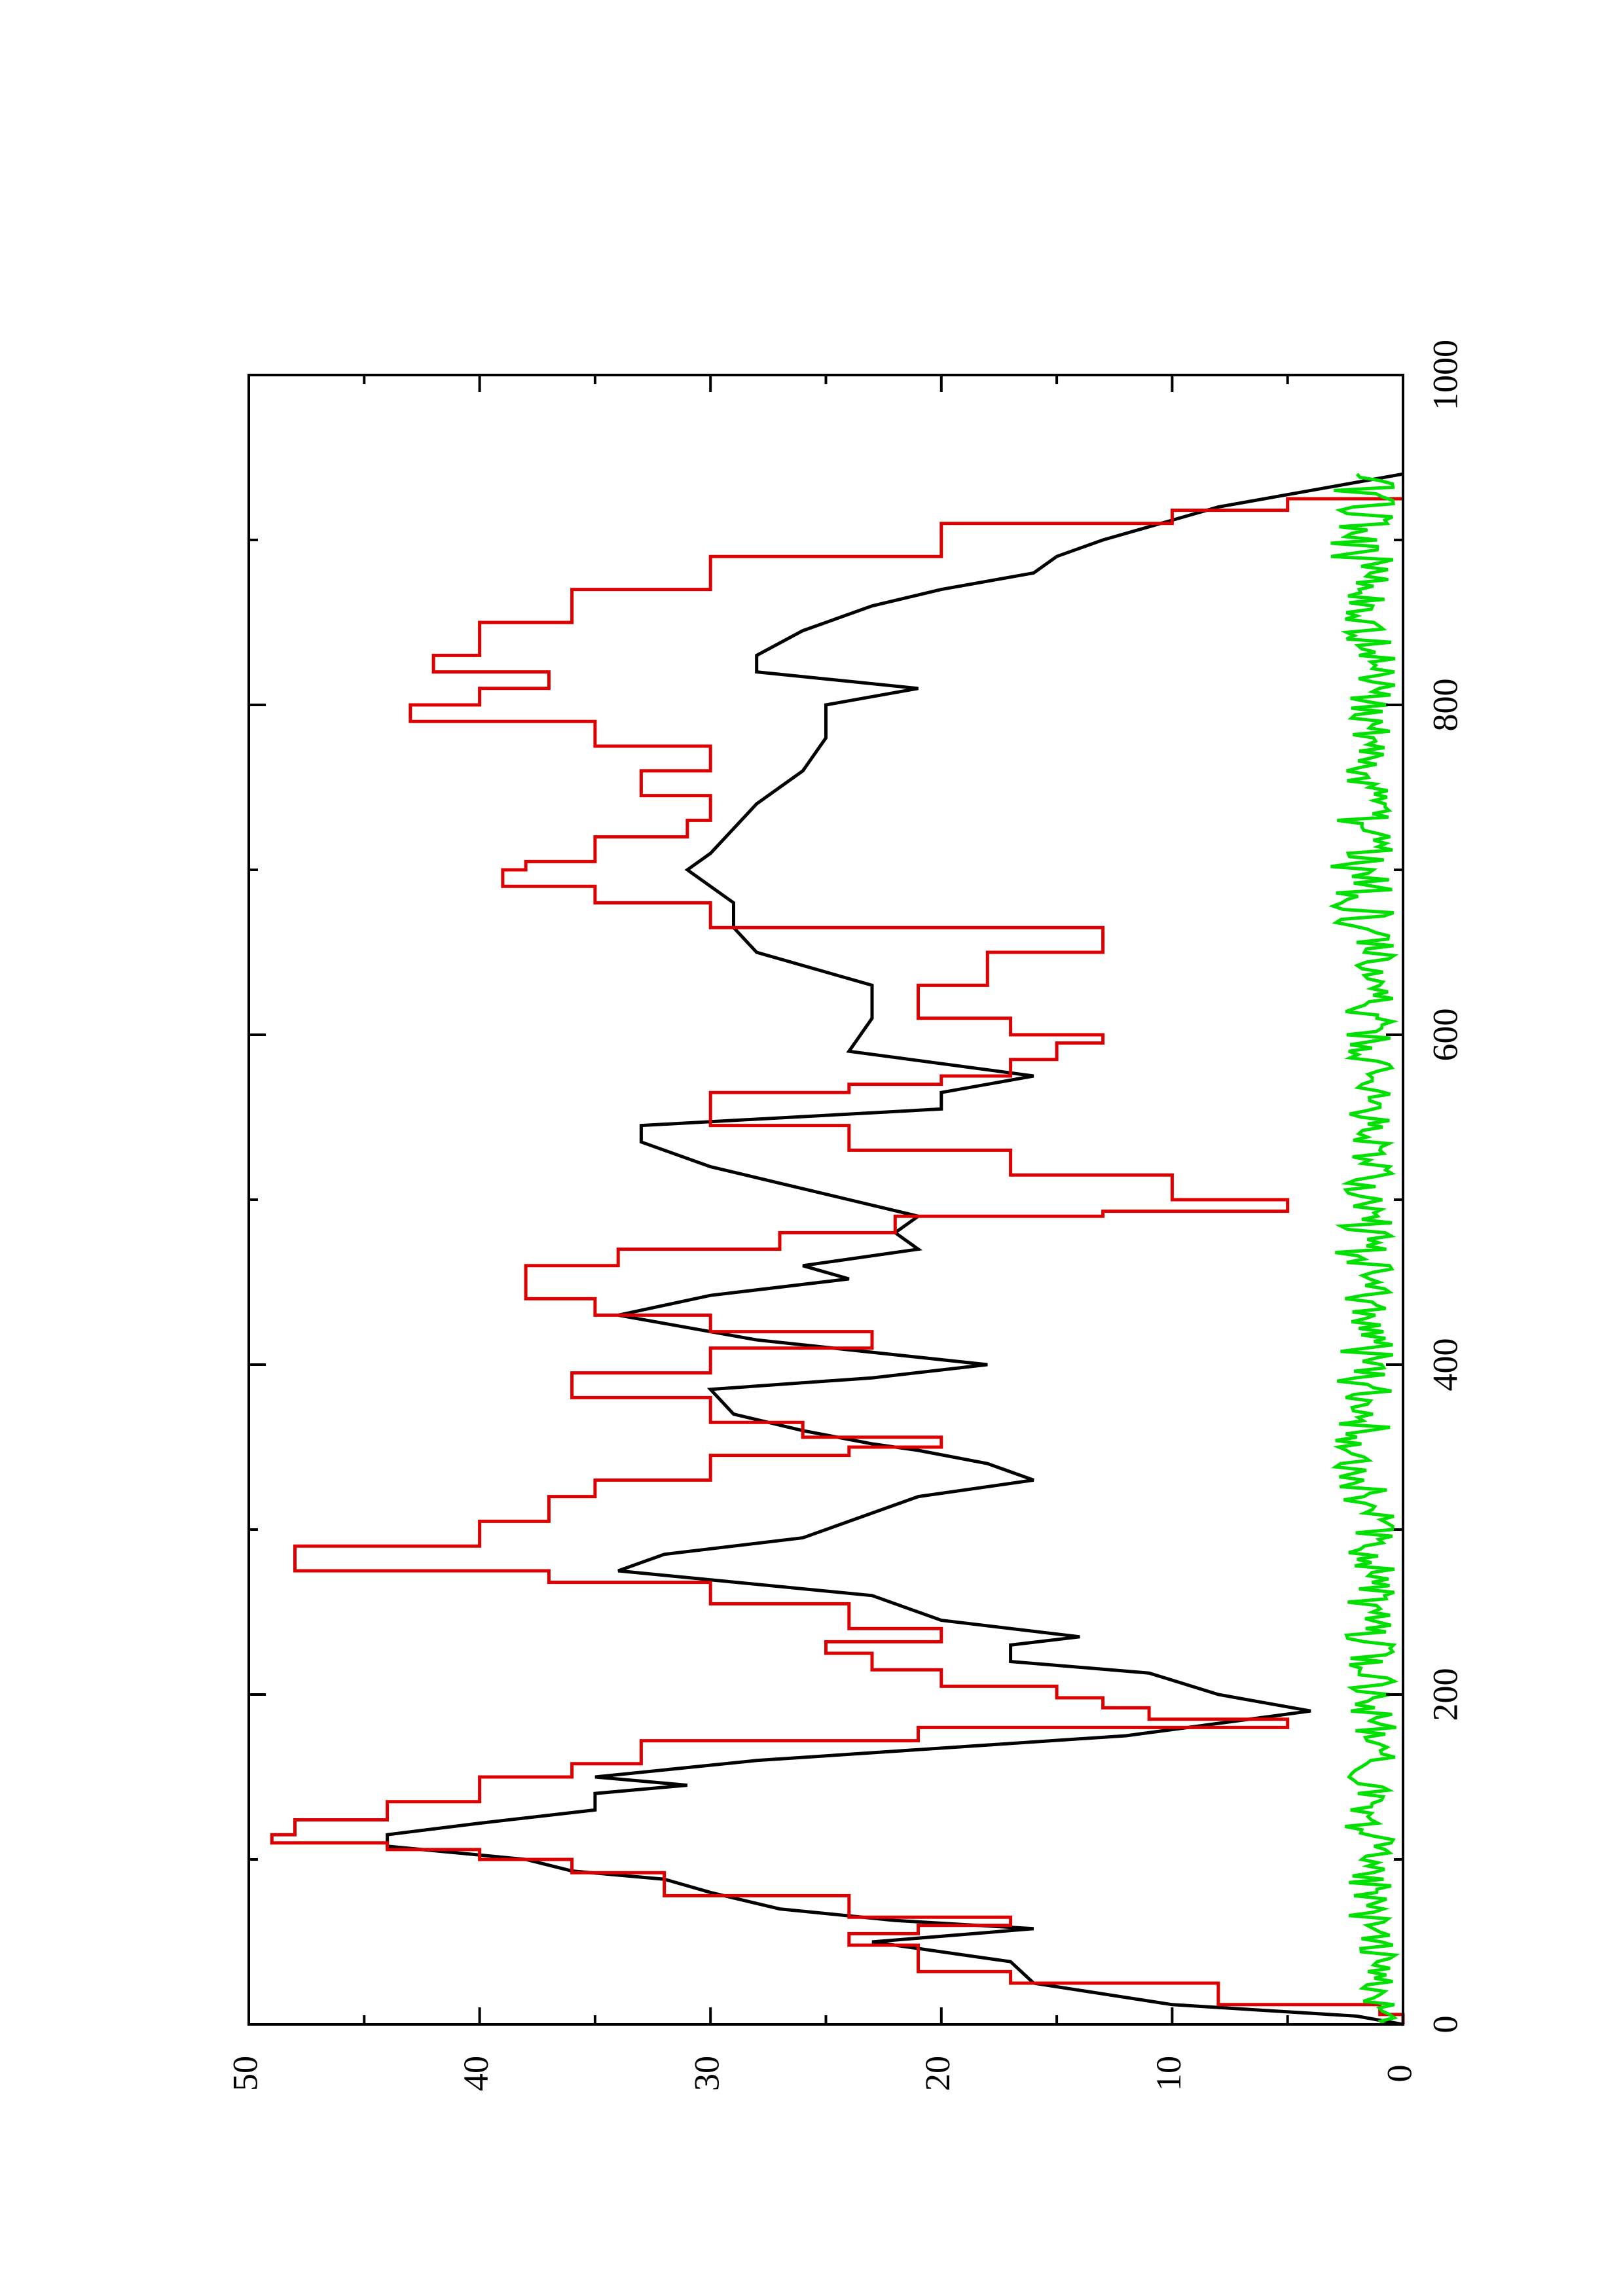  What do you see at coordinates (1445, 705) in the screenshot?
I see `x-tick-label: 800` at bounding box center [1445, 705].